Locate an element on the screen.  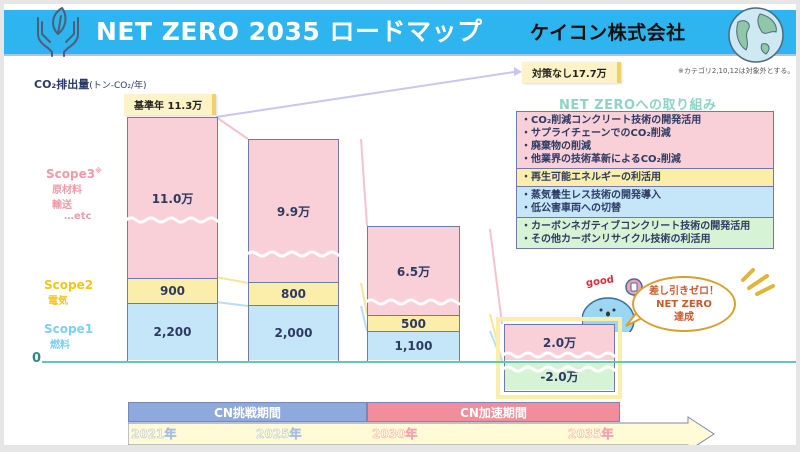
scope3-item: 原材料 is located at coordinates (67, 190).